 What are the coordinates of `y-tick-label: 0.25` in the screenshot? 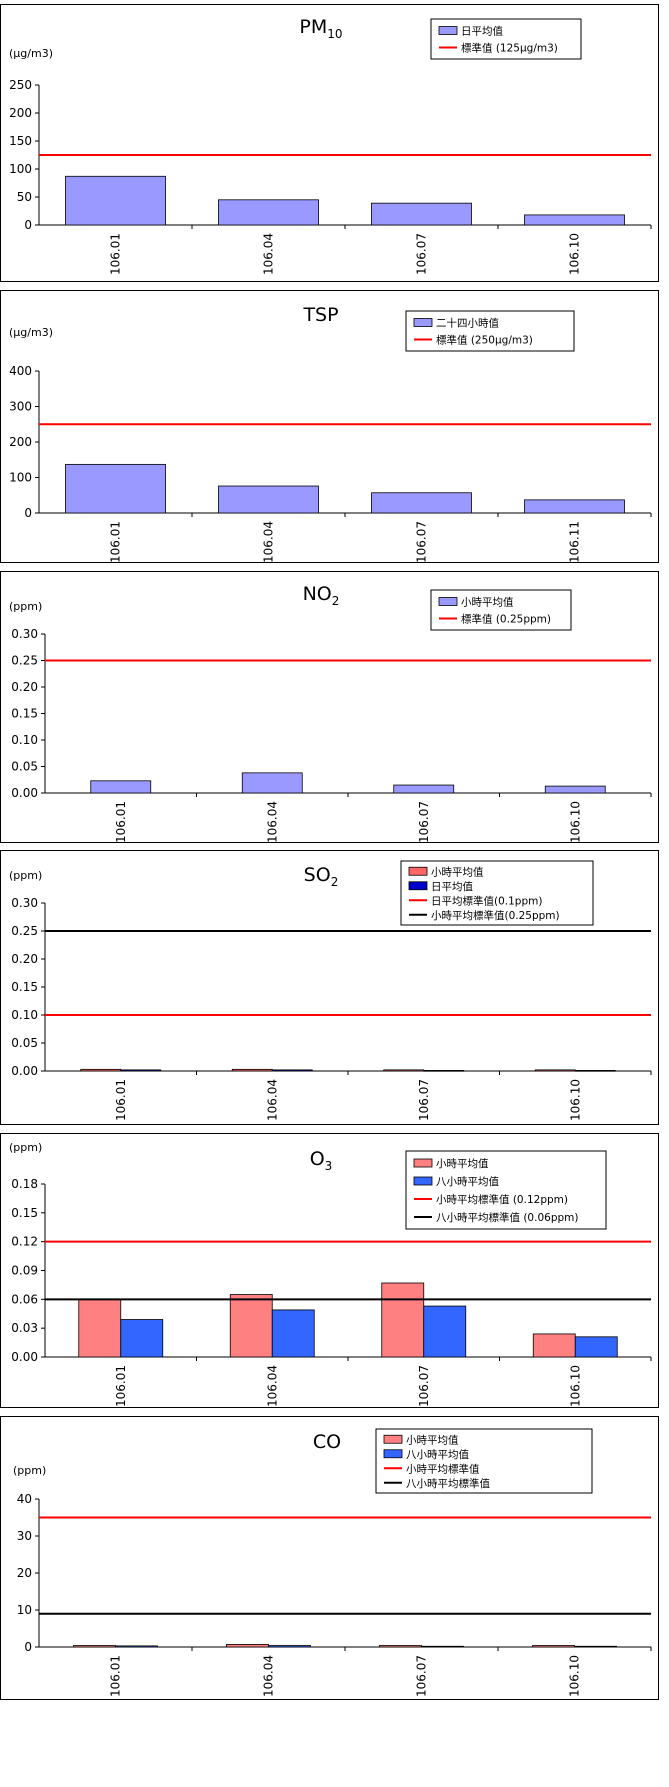 It's located at (24, 931).